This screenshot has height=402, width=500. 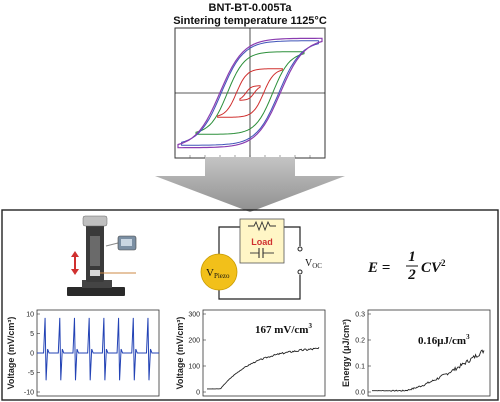 I want to click on y-tick-label: 0.3, so click(x=360, y=315).